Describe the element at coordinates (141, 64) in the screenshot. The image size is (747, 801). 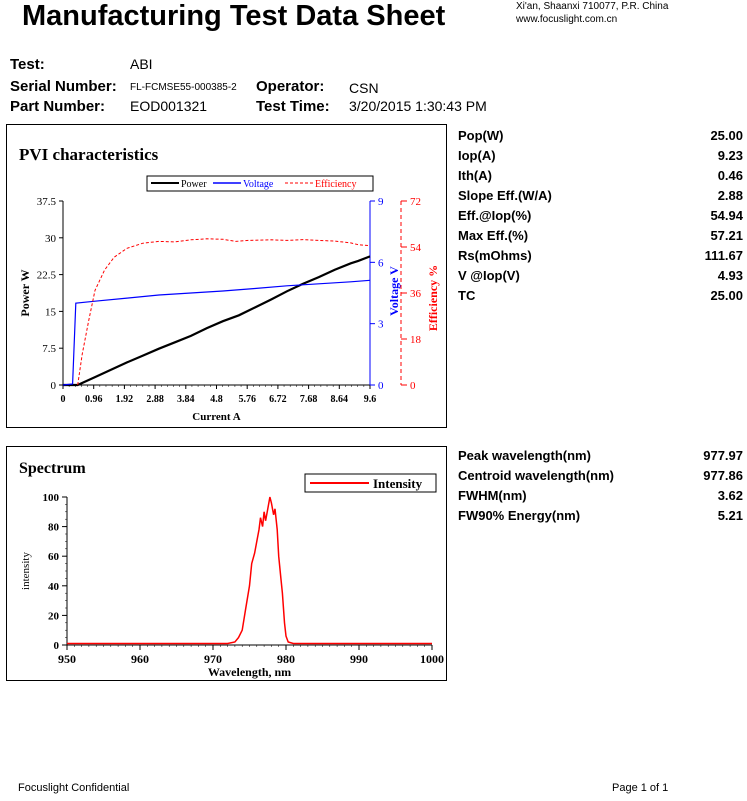
I see `test-value: ABI` at that location.